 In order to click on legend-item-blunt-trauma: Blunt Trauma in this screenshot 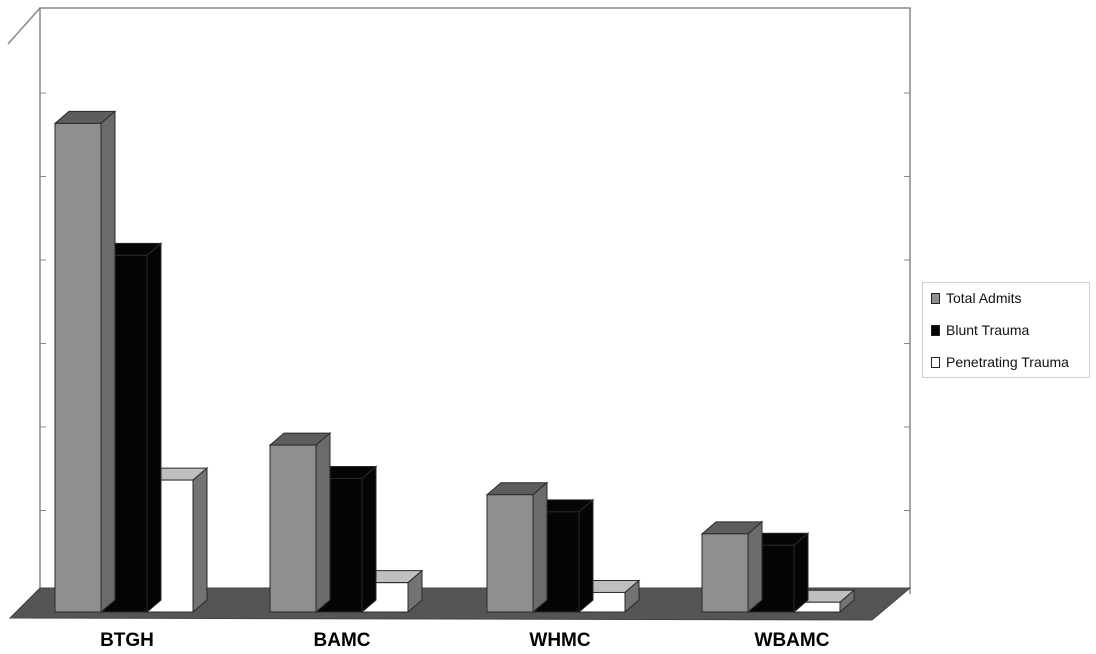, I will do `click(980, 330)`.